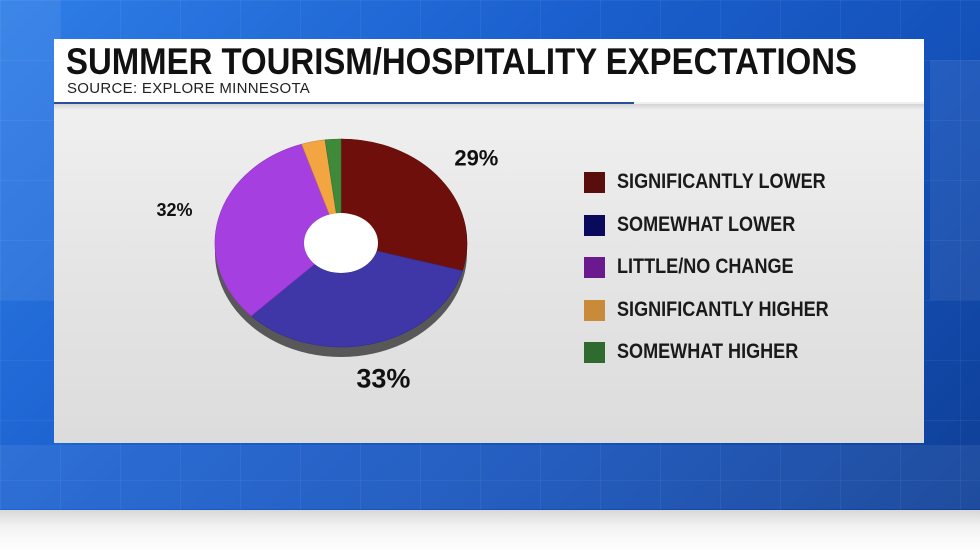  I want to click on legend-item-significantly-lower: SIGNIFICANTLY LOWER, so click(723, 191).